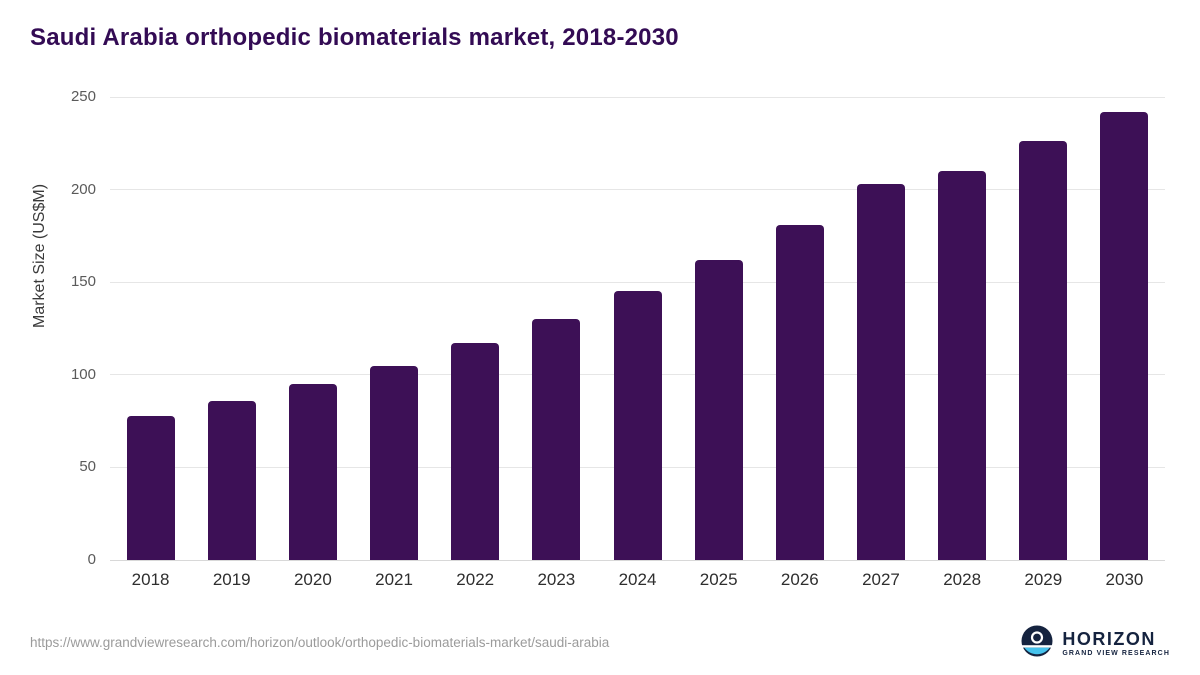 The image size is (1200, 675). Describe the element at coordinates (231, 480) in the screenshot. I see `bar-2019` at that location.